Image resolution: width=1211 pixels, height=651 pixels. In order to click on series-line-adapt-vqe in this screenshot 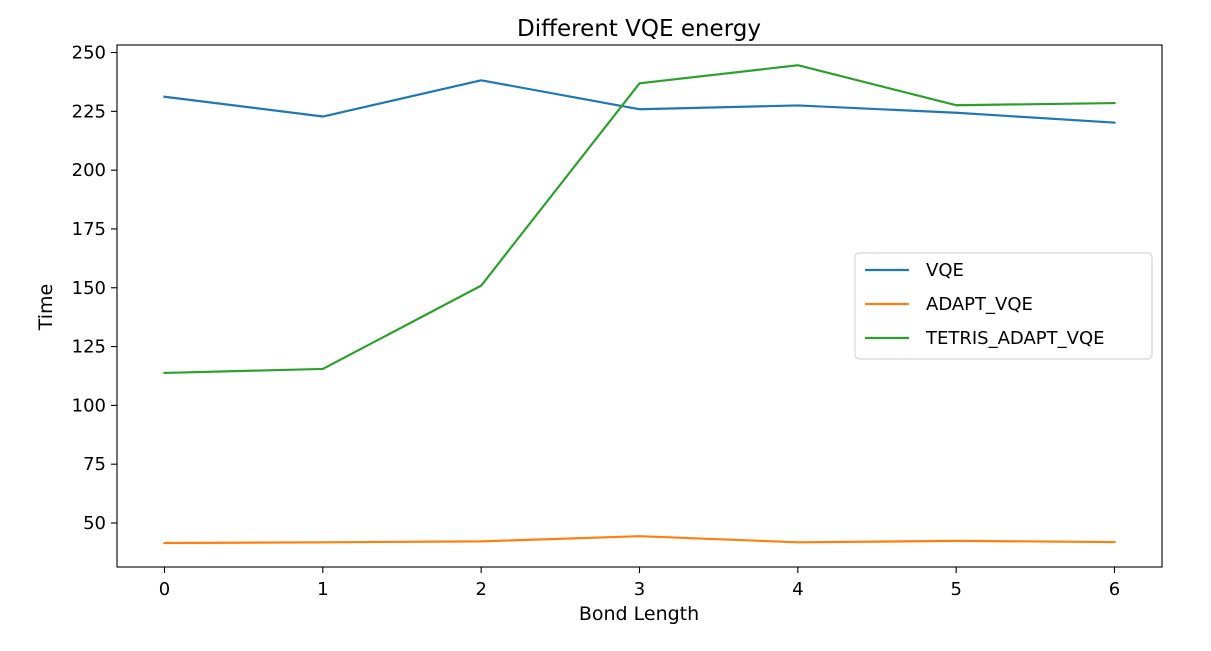, I will do `click(639, 540)`.